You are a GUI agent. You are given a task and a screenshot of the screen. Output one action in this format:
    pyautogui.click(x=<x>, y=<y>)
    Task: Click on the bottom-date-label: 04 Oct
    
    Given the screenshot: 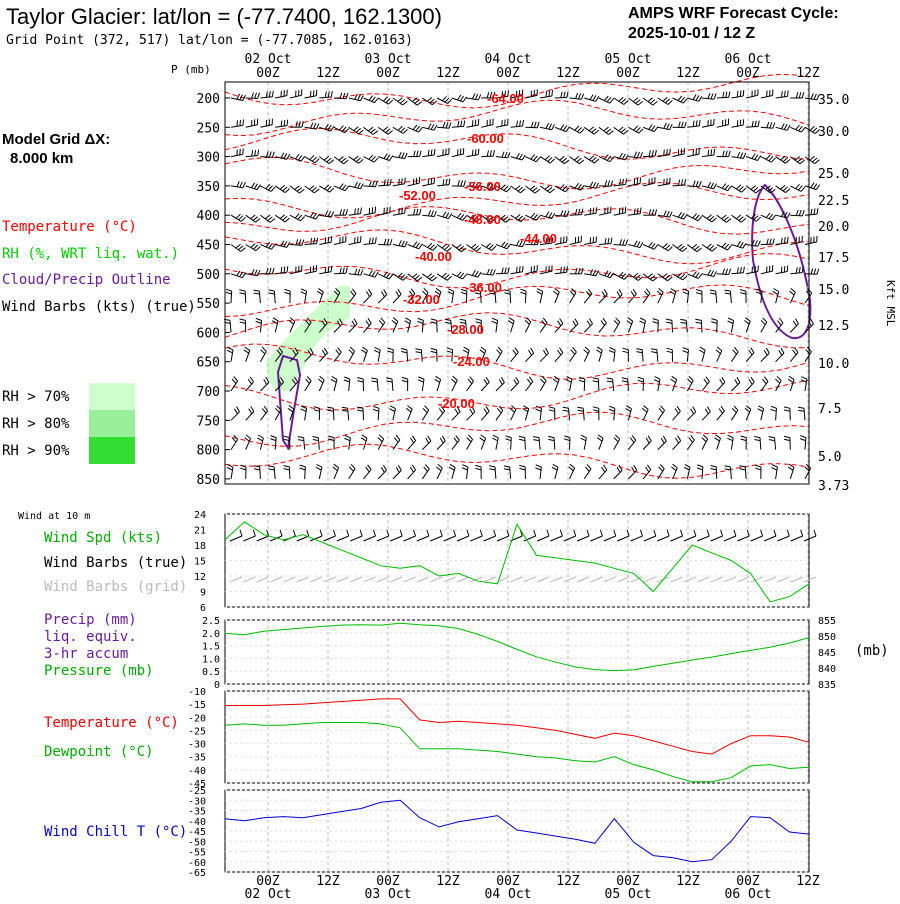 What is the action you would take?
    pyautogui.click(x=508, y=893)
    